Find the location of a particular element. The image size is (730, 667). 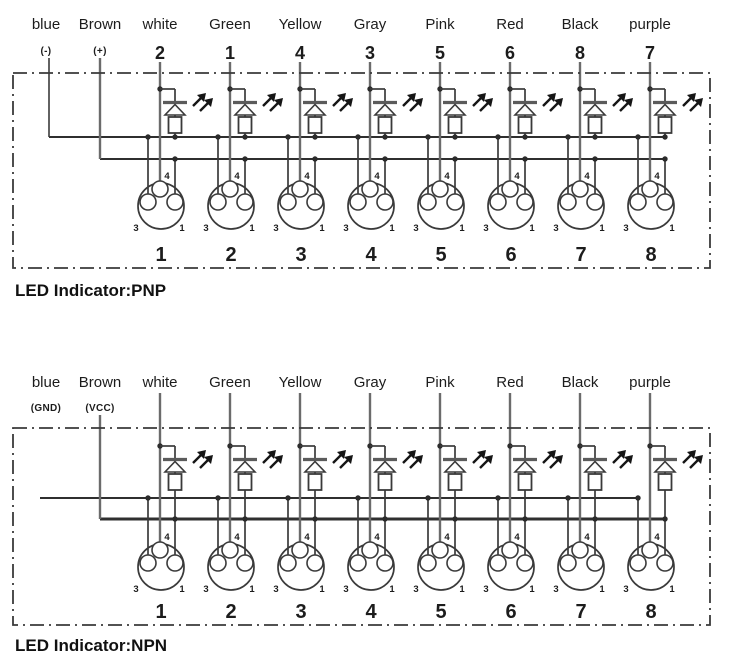

channel-color-label: Green is located at coordinates (230, 382).